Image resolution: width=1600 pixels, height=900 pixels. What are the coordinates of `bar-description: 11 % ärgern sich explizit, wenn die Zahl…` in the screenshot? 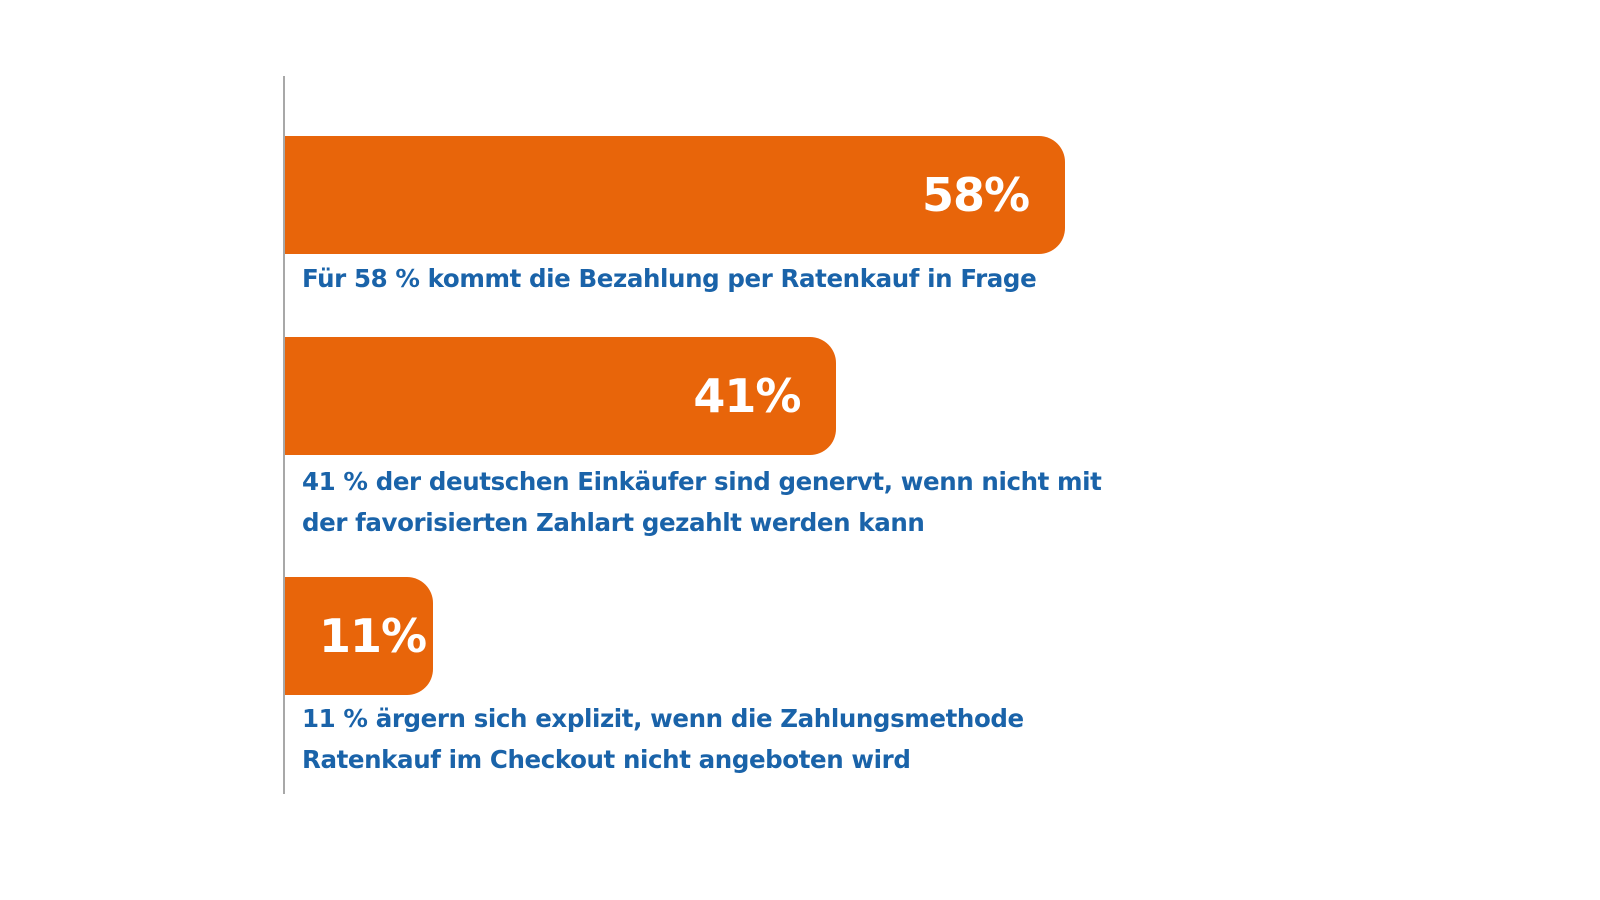 It's located at (663, 739).